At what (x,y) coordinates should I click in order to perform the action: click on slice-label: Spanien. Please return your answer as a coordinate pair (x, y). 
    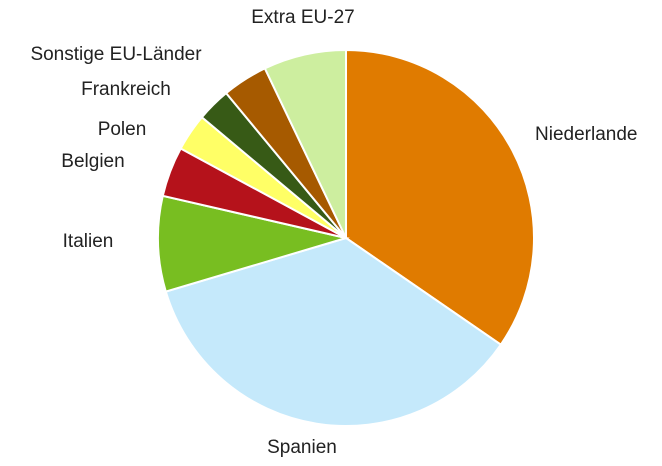
    Looking at the image, I should click on (302, 447).